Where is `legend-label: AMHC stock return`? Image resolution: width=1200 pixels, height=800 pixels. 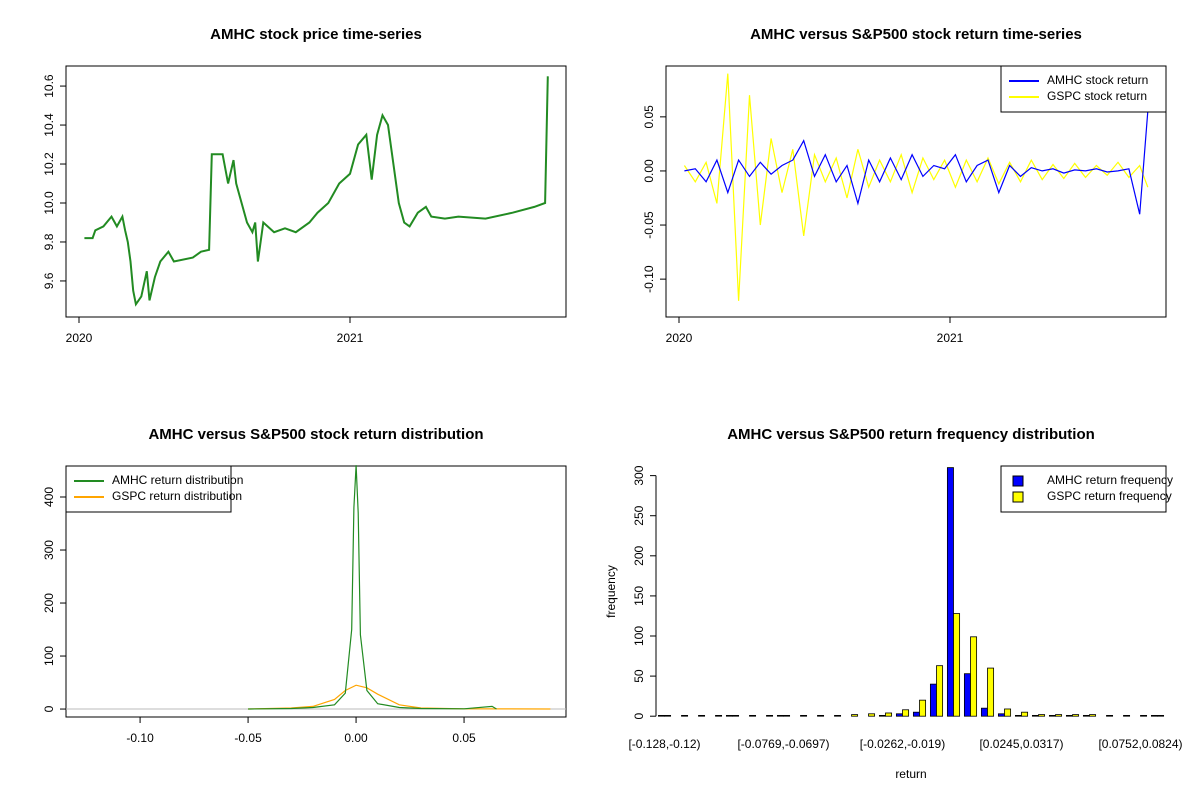
legend-label: AMHC stock return is located at coordinates (1097, 80).